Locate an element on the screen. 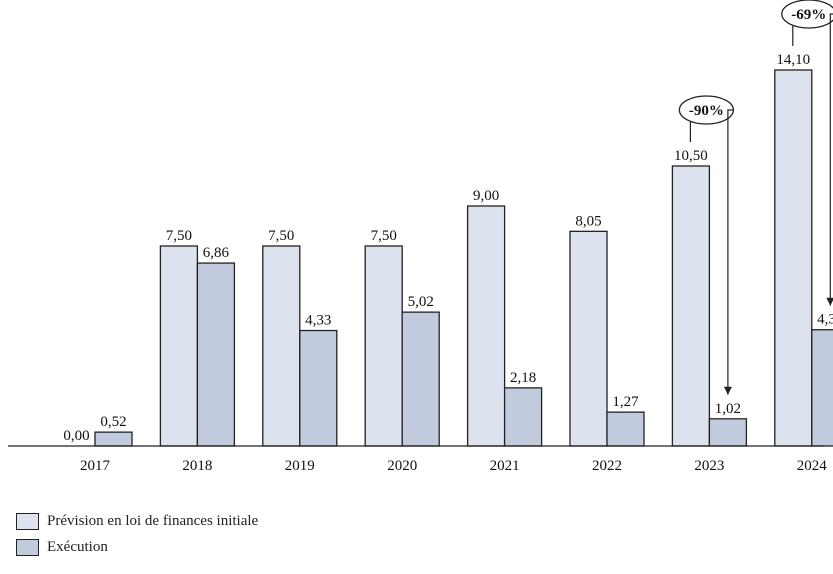 This screenshot has height=574, width=833. annotation-oval-2024 is located at coordinates (807, 14).